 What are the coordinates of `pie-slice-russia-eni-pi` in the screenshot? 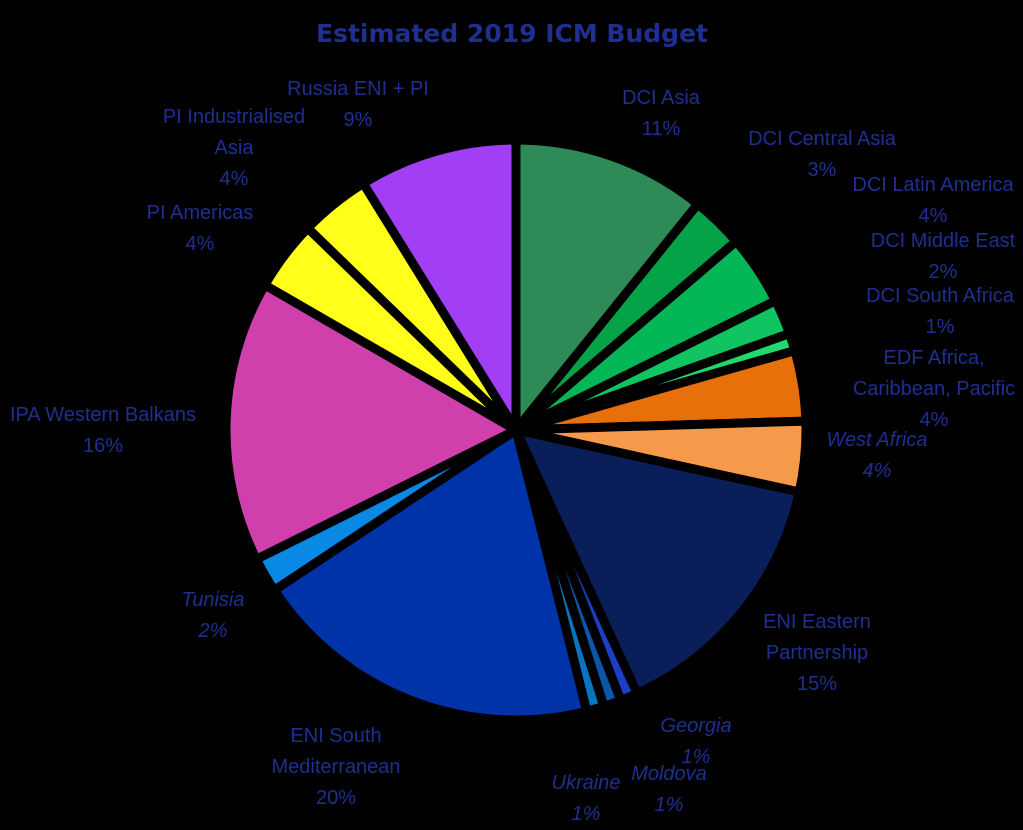 It's located at (439, 285).